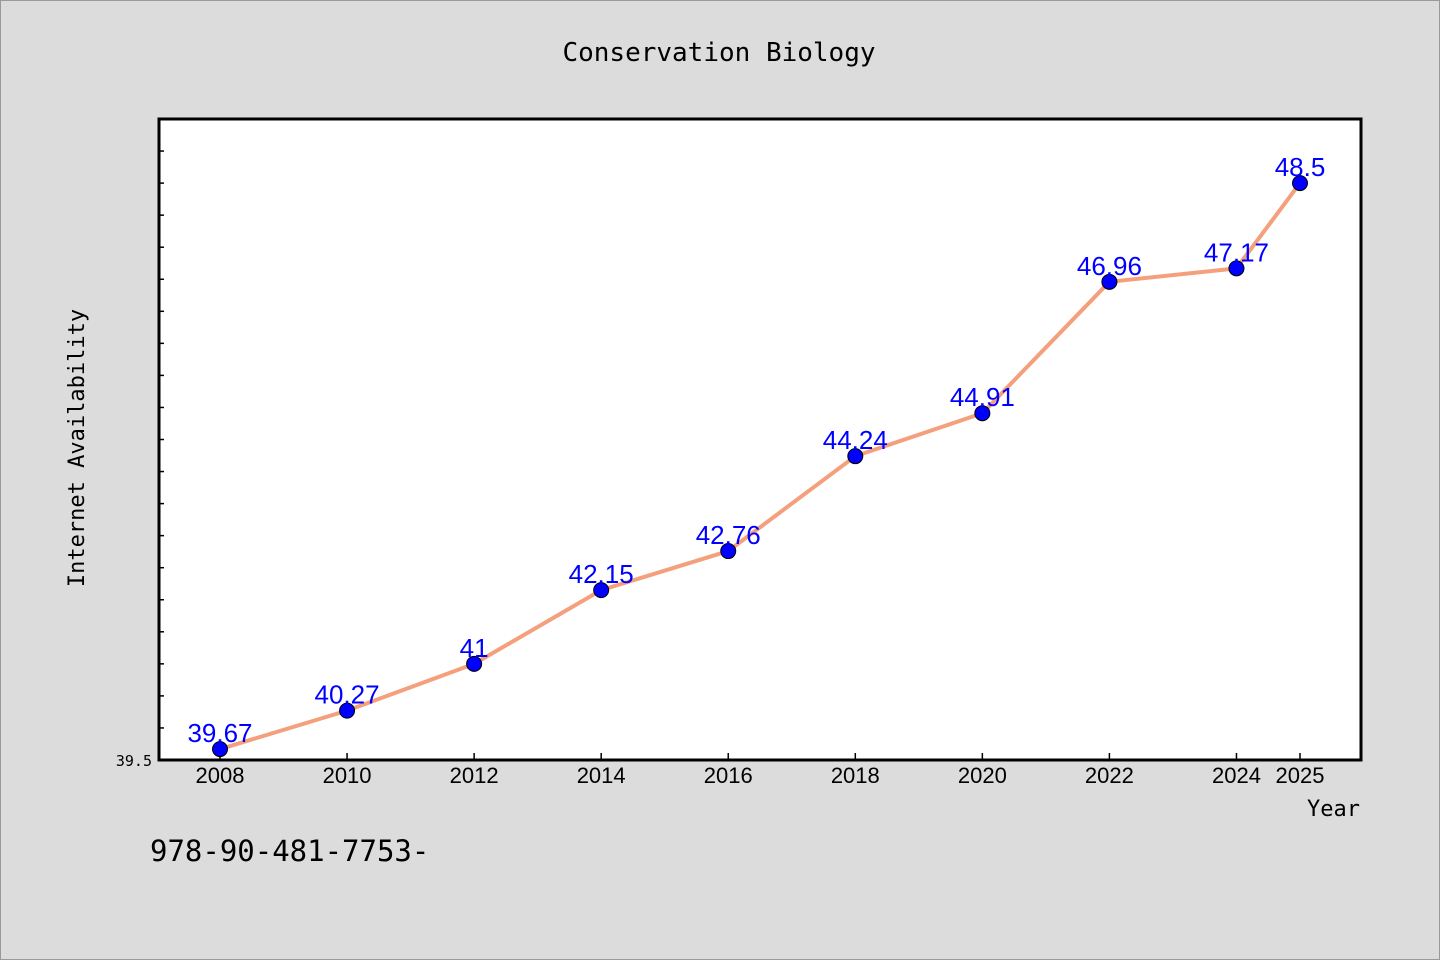  I want to click on data-label: 42.76, so click(728, 535).